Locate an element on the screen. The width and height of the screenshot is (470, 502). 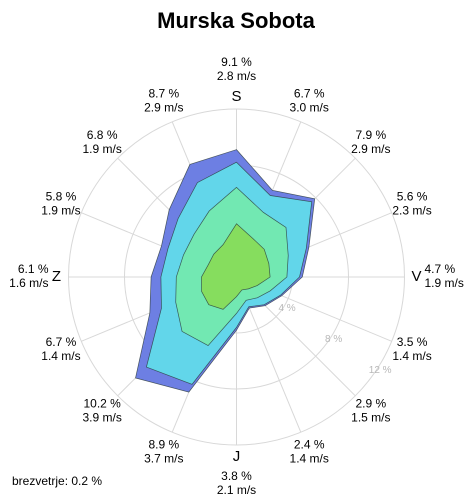
cardinal-label: V is located at coordinates (416, 276).